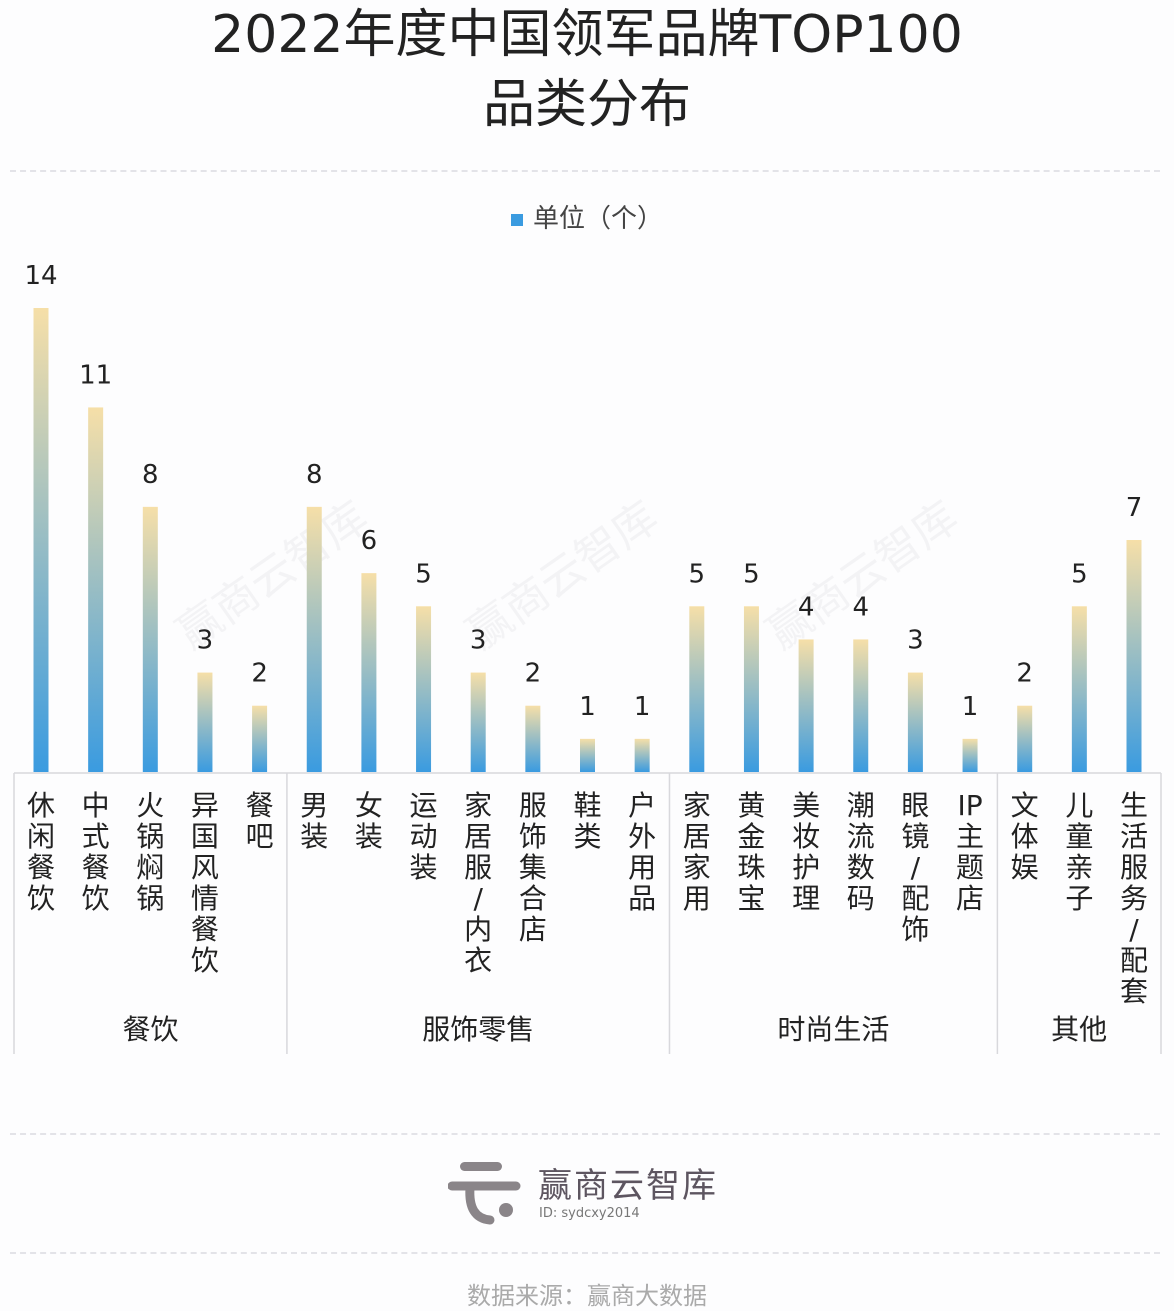  I want to click on group-label: 时尚生活, so click(833, 1029).